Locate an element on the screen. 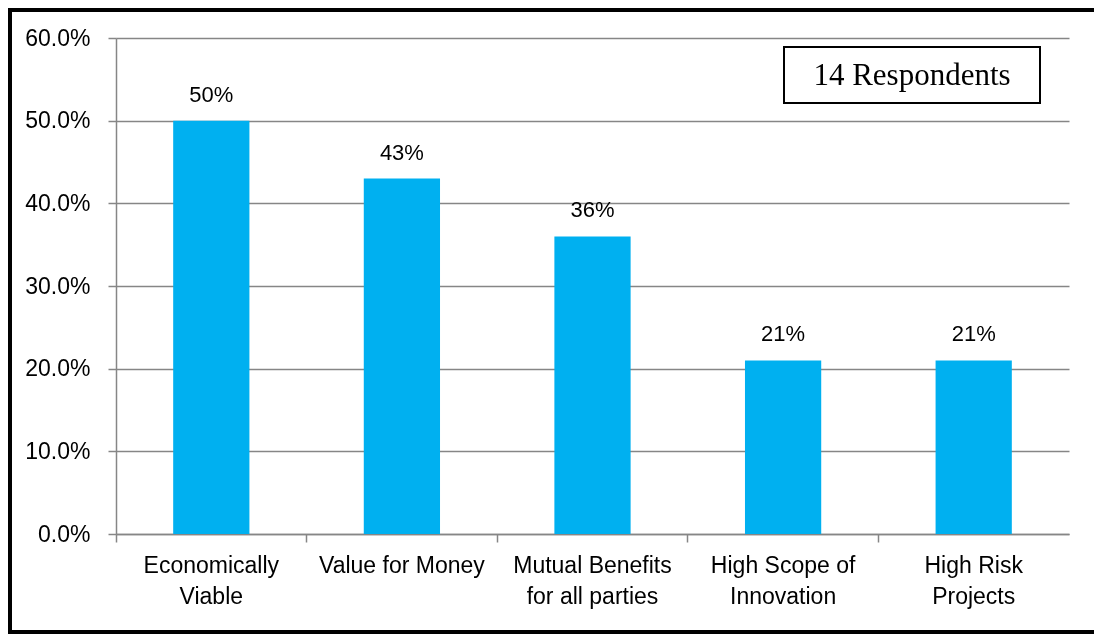  x-tick-label: High Scope of Innovation is located at coordinates (783, 580).